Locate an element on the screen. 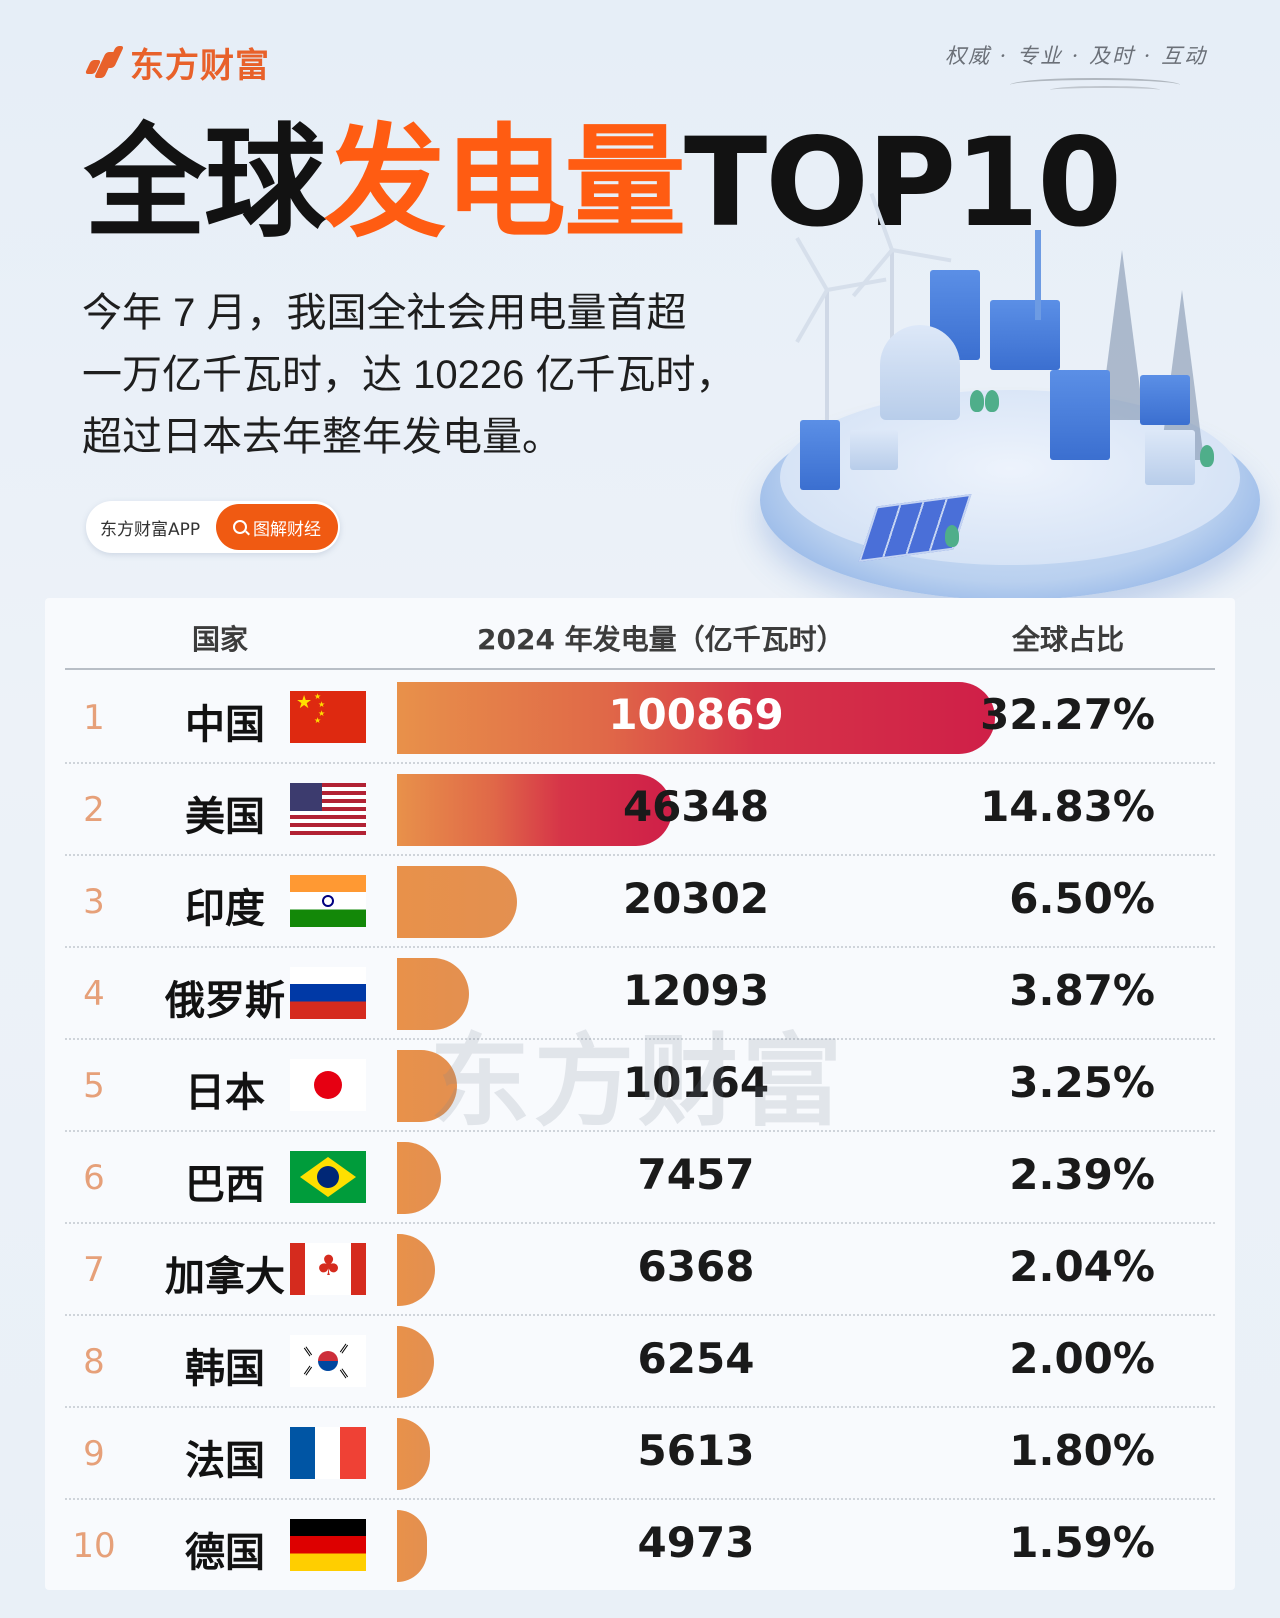 The width and height of the screenshot is (1280, 1618). global-share: 14.83% is located at coordinates (1067, 806).